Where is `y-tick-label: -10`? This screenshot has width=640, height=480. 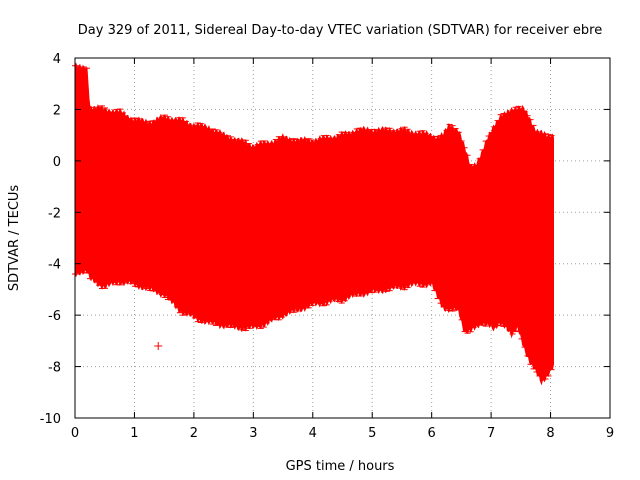 y-tick-label: -10 is located at coordinates (50, 419).